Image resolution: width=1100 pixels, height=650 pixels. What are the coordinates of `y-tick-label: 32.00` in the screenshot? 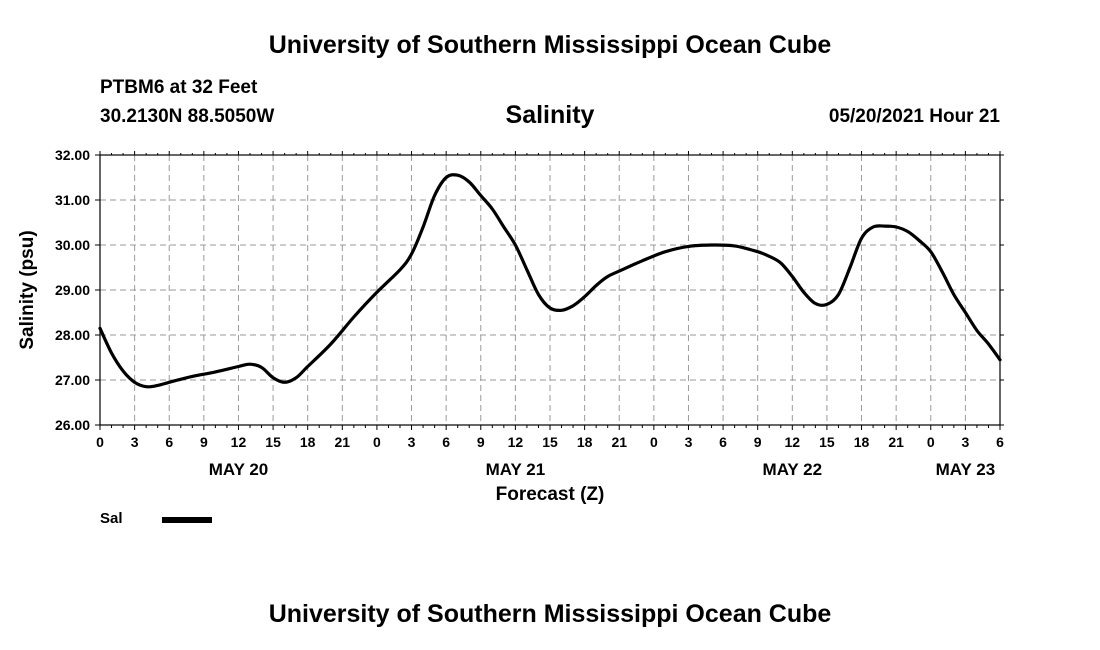 It's located at (72, 155).